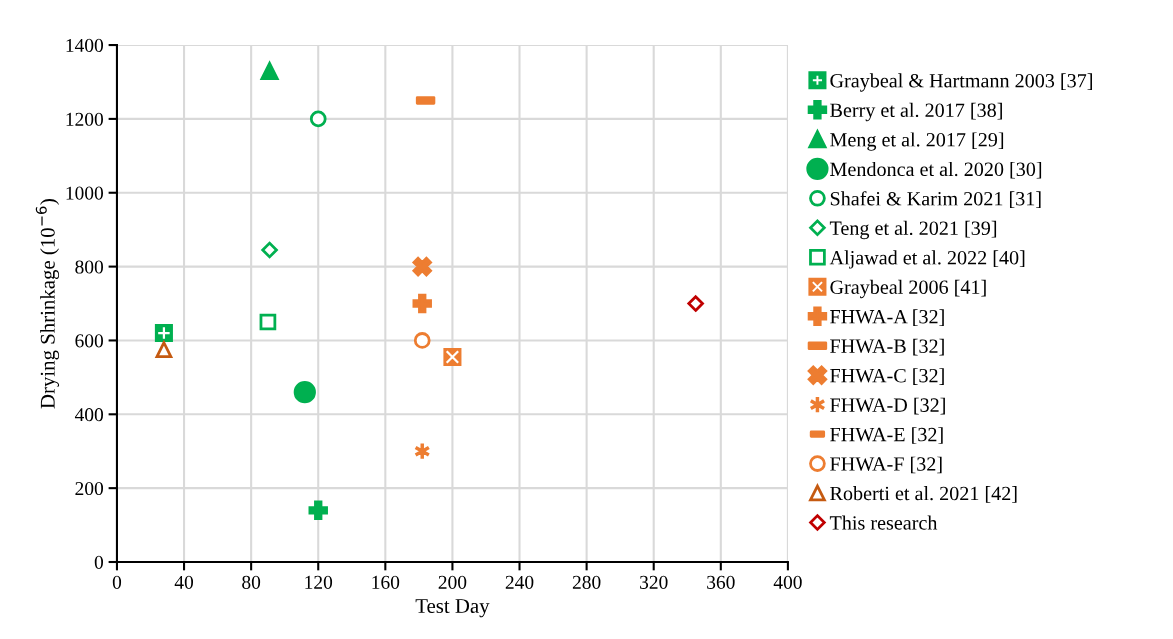 This screenshot has width=1173, height=639. What do you see at coordinates (654, 582) in the screenshot?
I see `x-tick-label: 320` at bounding box center [654, 582].